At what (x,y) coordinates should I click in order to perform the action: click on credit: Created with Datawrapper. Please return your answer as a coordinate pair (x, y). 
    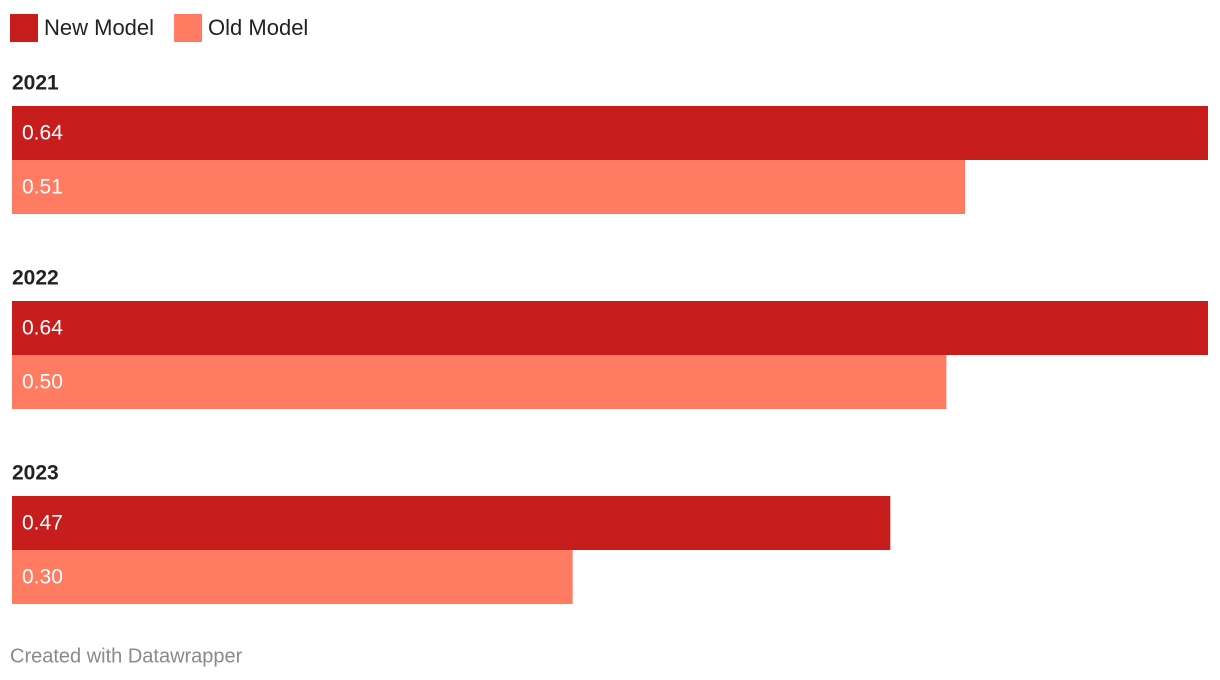
    Looking at the image, I should click on (126, 656).